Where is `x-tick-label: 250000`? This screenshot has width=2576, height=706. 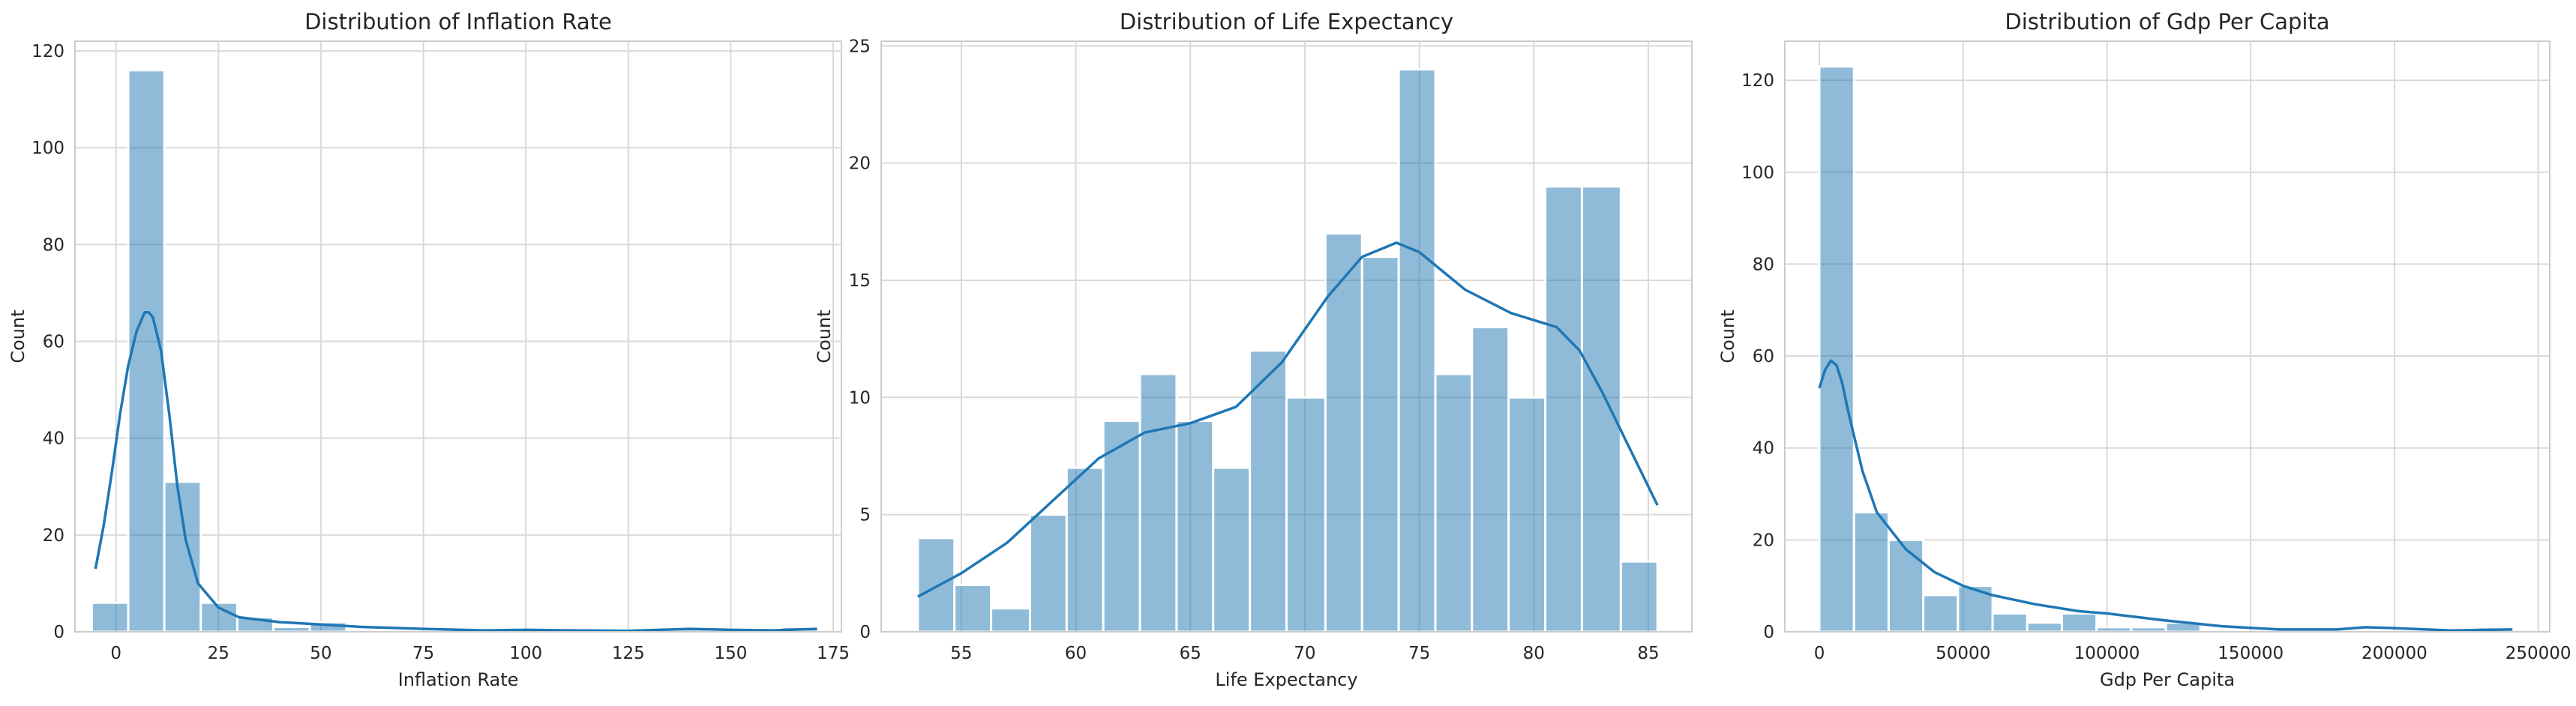 x-tick-label: 250000 is located at coordinates (2539, 653).